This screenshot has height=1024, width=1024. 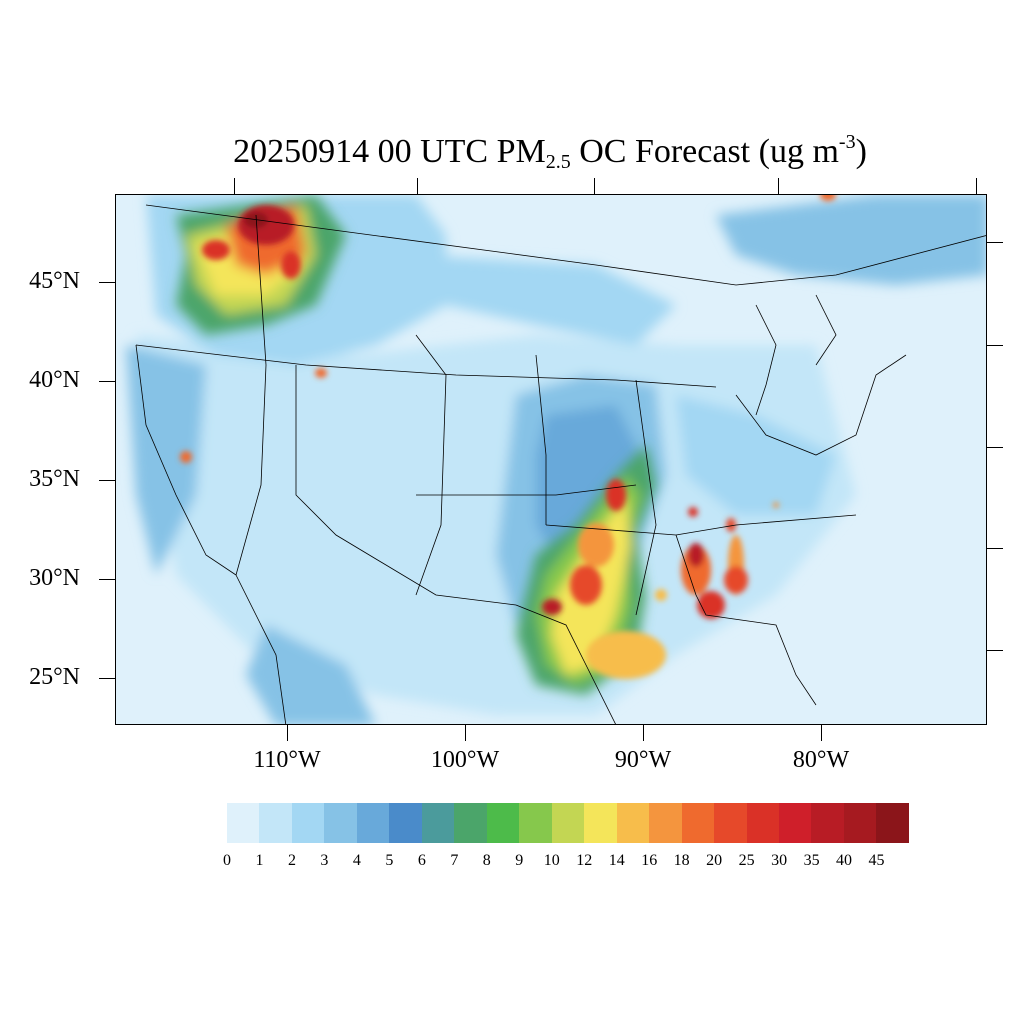 What do you see at coordinates (821, 760) in the screenshot?
I see `lon-label-80w: 80°W` at bounding box center [821, 760].